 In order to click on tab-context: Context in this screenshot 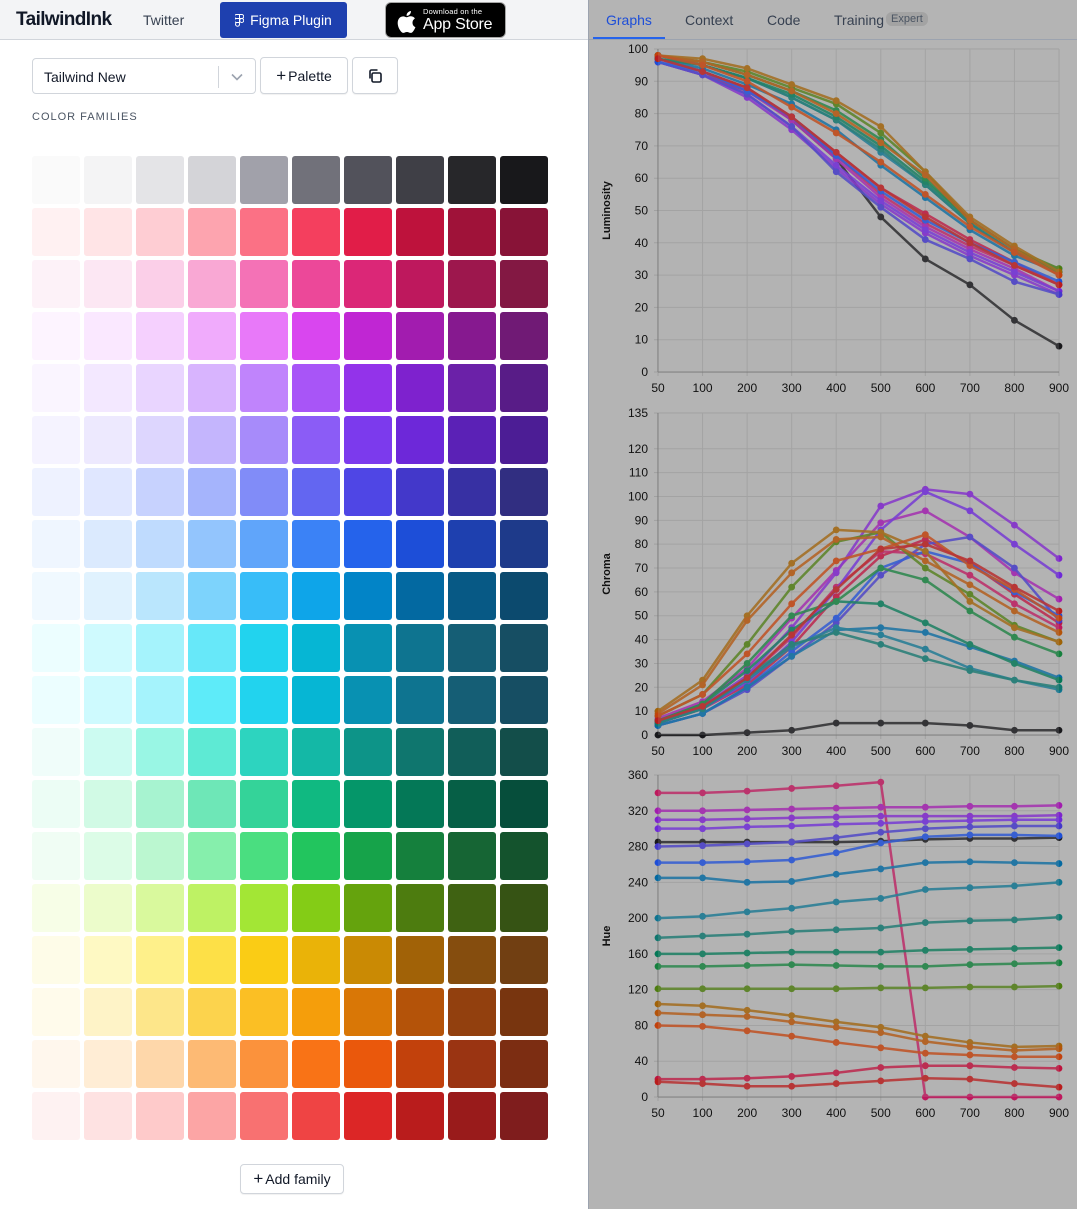, I will do `click(709, 20)`.